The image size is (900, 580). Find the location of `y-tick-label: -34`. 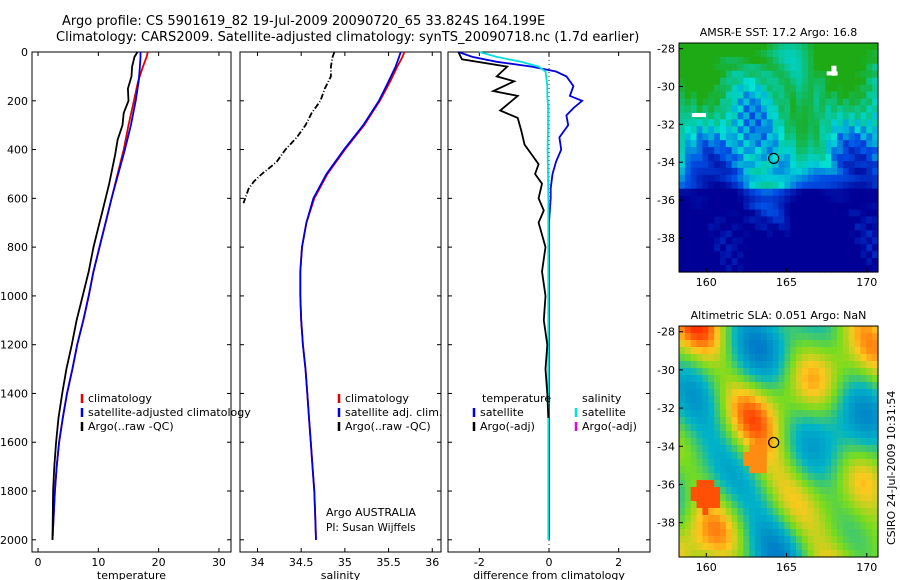

y-tick-label: -34 is located at coordinates (666, 446).